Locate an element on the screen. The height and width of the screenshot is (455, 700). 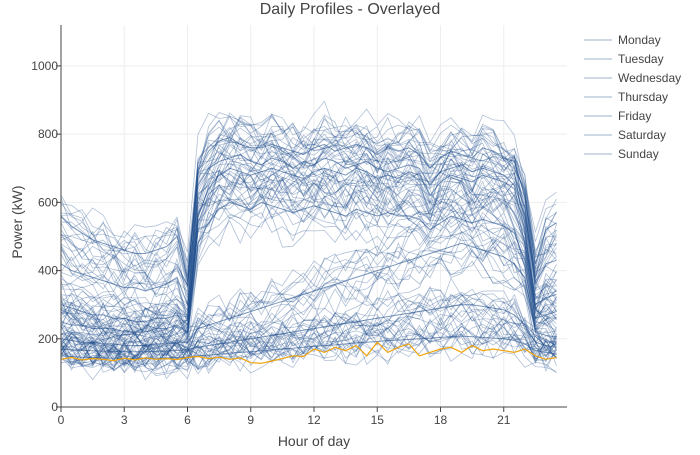
series-line-saturday is located at coordinates (308, 328).